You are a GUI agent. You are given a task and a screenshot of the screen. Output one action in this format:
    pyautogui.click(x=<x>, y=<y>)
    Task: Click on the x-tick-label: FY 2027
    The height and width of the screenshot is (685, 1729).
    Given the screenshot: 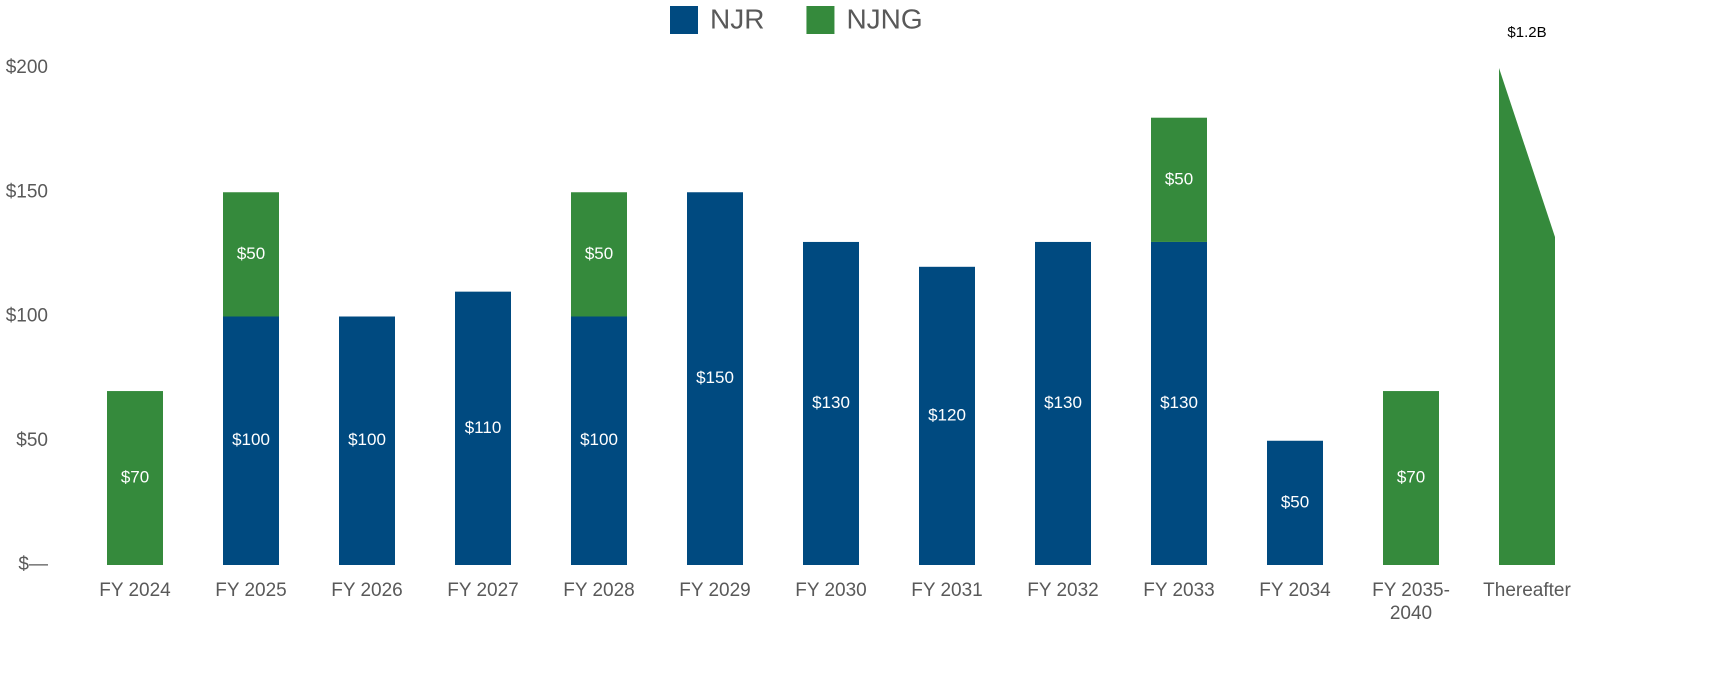 What is the action you would take?
    pyautogui.click(x=482, y=590)
    